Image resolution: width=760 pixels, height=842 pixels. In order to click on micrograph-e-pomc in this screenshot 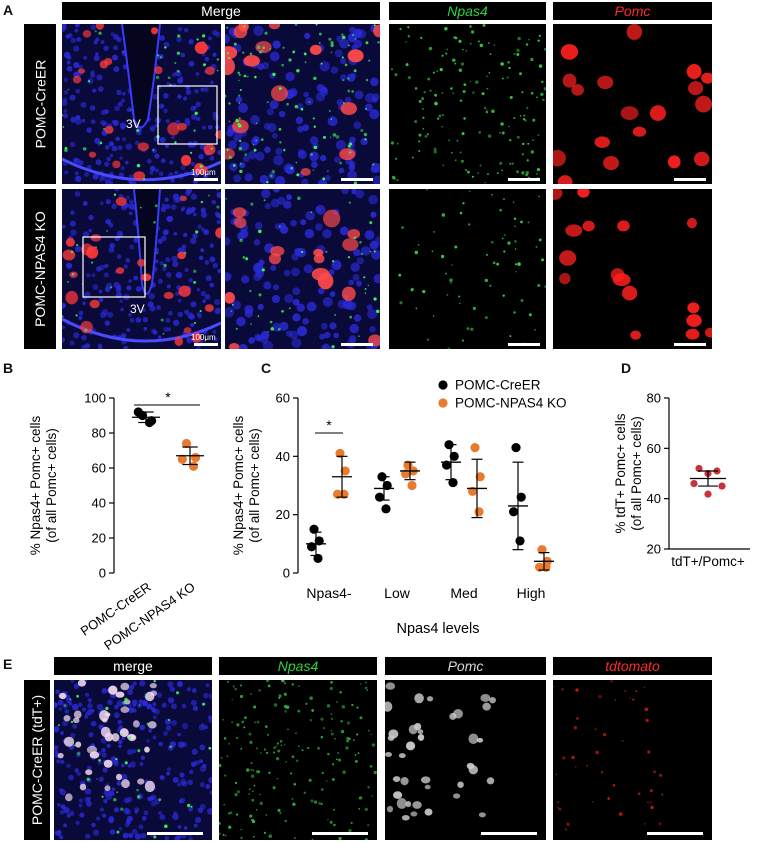, I will do `click(465, 760)`.